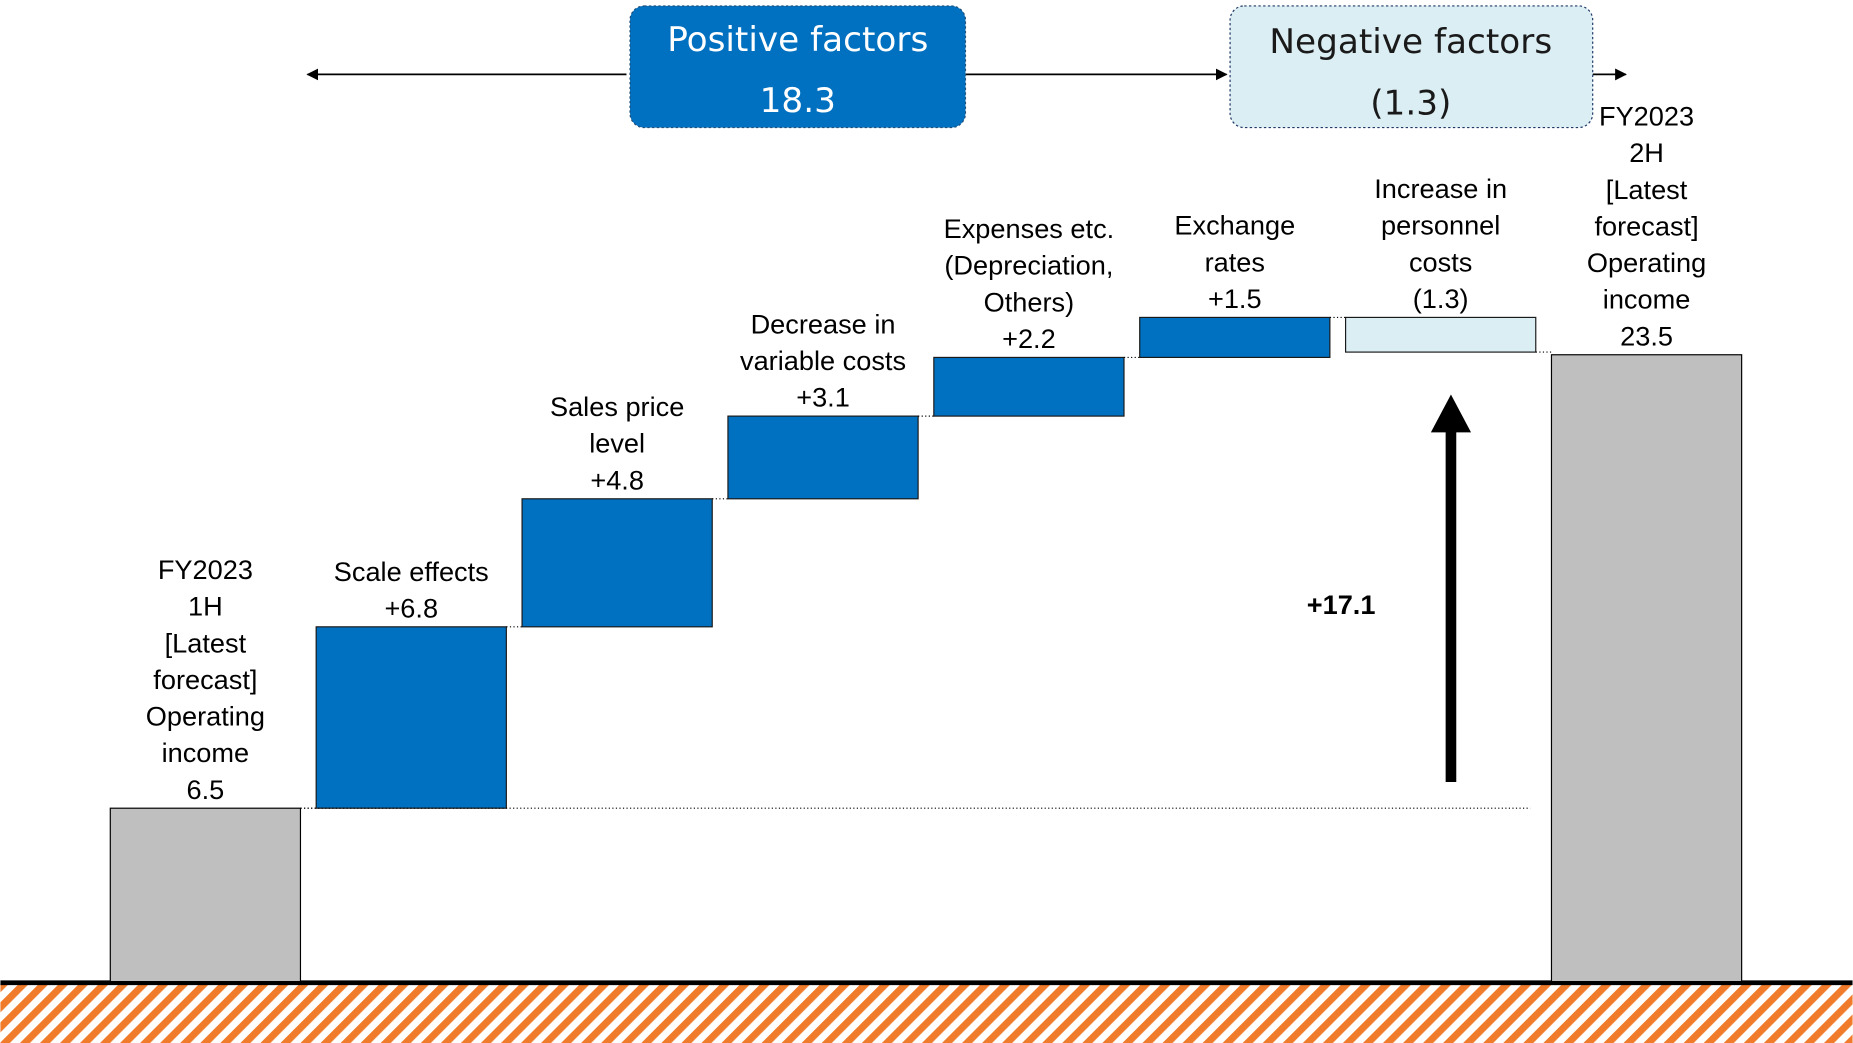  Describe the element at coordinates (411, 607) in the screenshot. I see `value-label: +6.8` at that location.